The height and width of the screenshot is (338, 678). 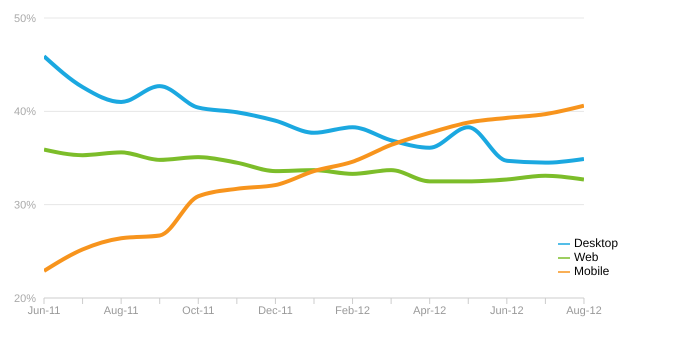 What do you see at coordinates (586, 257) in the screenshot?
I see `legend-label: Web` at bounding box center [586, 257].